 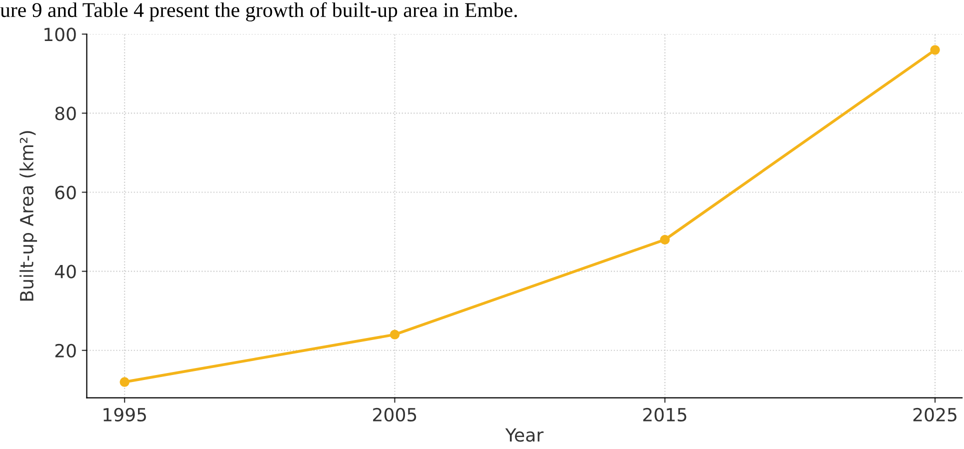 What do you see at coordinates (664, 415) in the screenshot?
I see `x-tick-label: 2015` at bounding box center [664, 415].